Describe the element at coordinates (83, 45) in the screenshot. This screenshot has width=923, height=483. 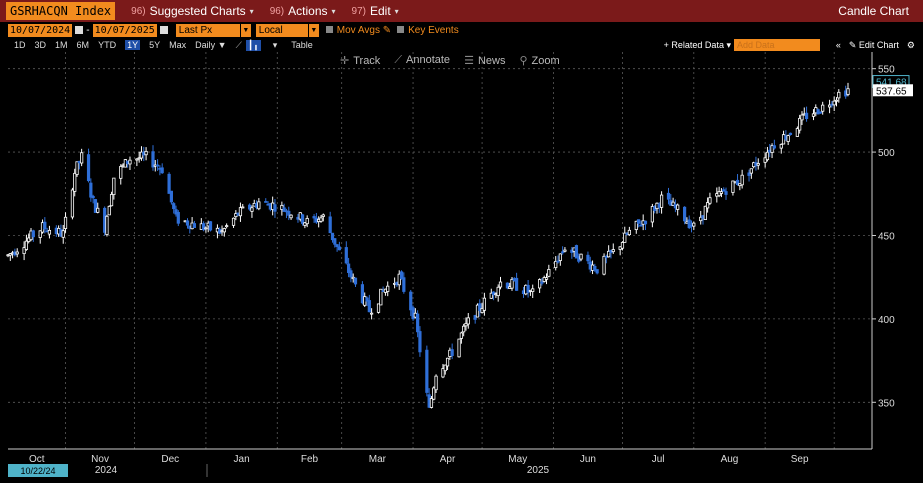
I see `period-6m: 6M` at that location.